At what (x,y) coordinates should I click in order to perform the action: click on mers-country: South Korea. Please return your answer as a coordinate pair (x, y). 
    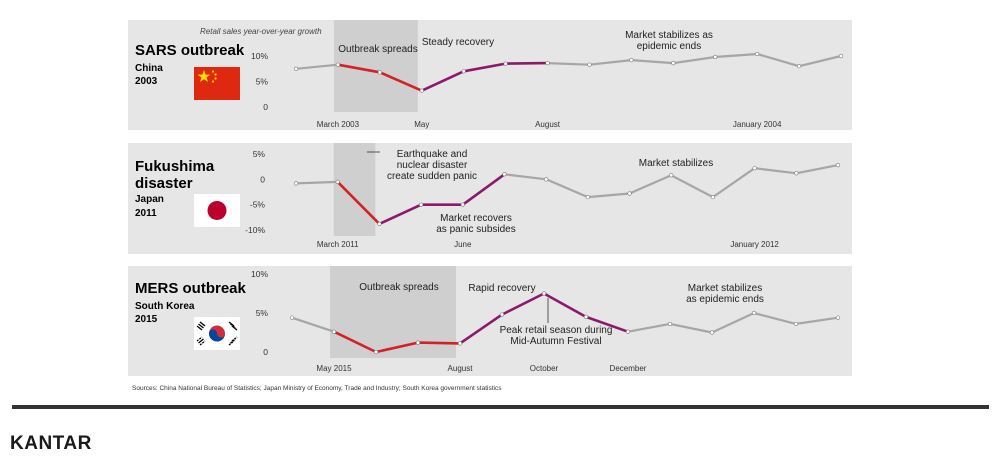
    Looking at the image, I should click on (165, 306).